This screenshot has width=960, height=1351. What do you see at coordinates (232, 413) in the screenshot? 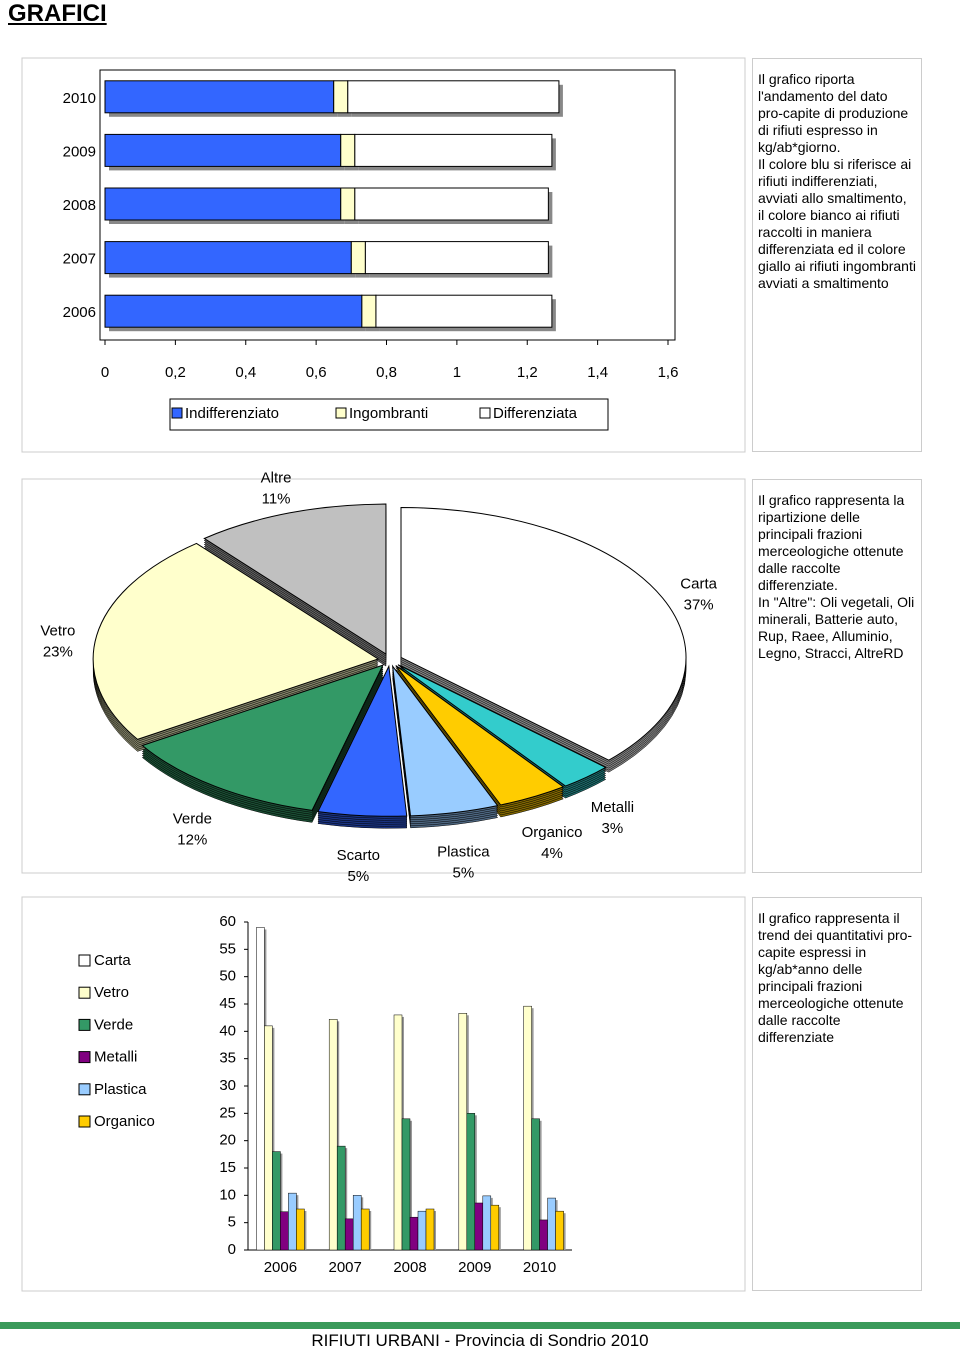
I see `legend-label: Indifferenziato` at bounding box center [232, 413].